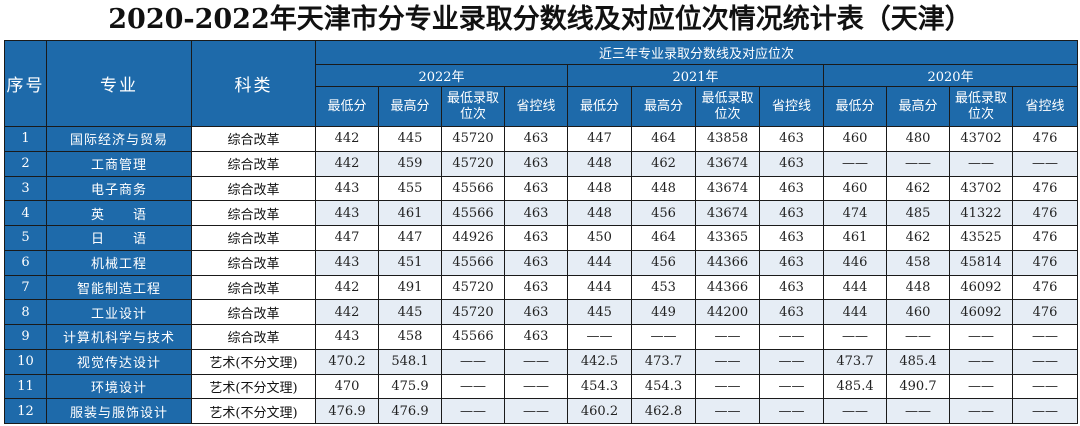 The width and height of the screenshot is (1080, 426). I want to click on header-year-2020: 2020年, so click(950, 75).